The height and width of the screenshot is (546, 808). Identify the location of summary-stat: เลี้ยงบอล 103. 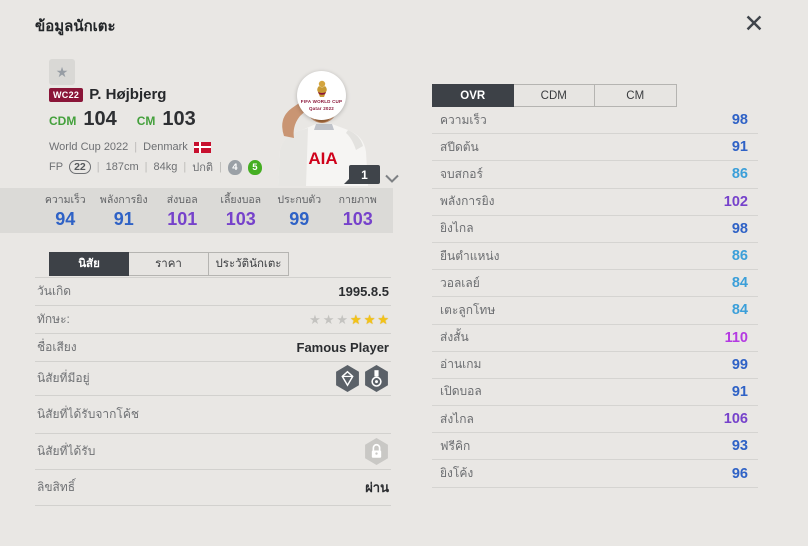
(241, 210).